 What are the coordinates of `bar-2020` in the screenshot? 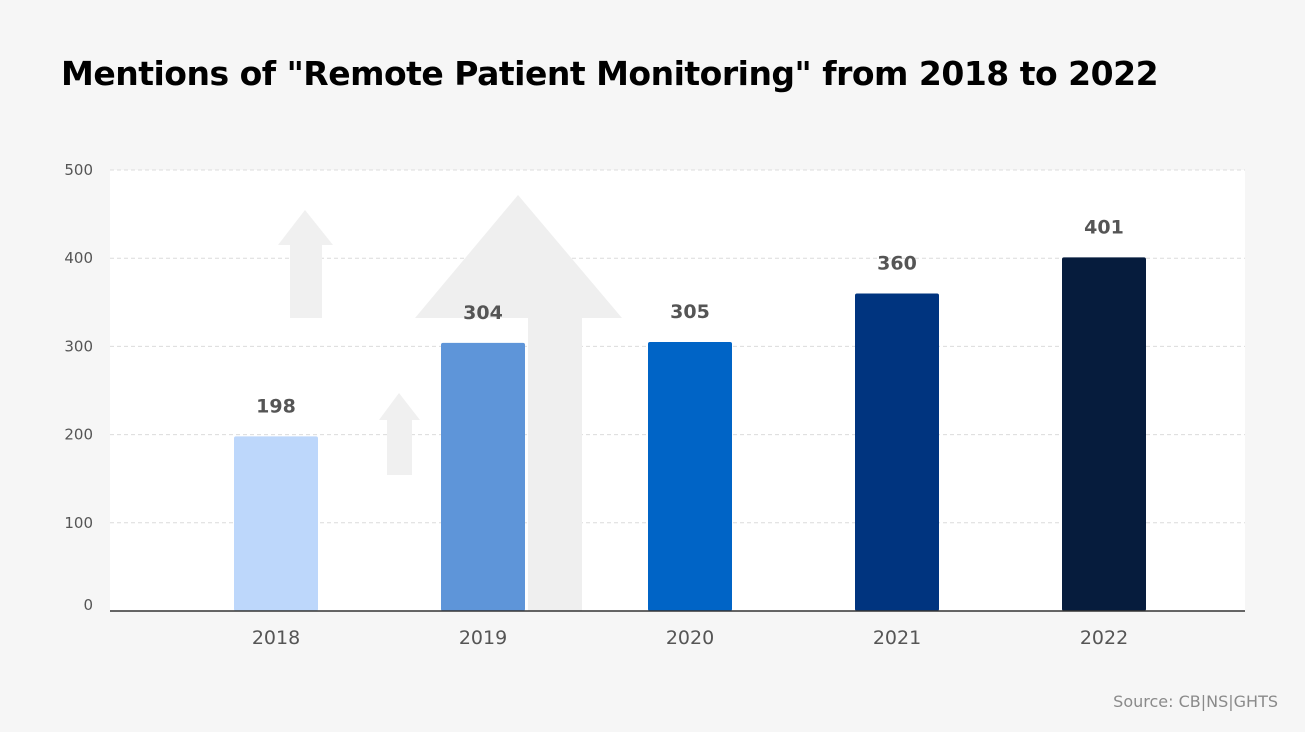 It's located at (690, 476).